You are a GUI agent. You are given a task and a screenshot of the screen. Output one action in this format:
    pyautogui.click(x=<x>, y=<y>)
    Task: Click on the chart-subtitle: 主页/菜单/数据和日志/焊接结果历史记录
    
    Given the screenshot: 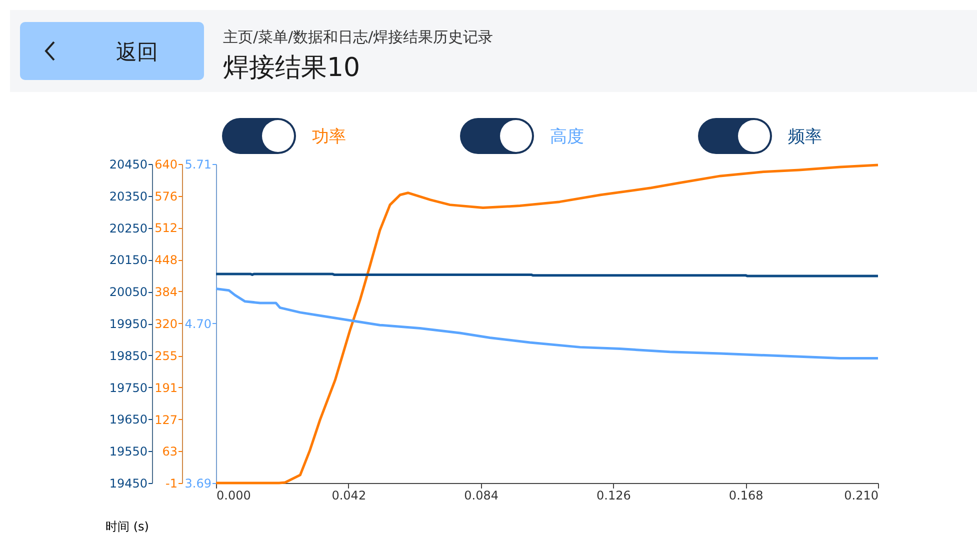 What is the action you would take?
    pyautogui.click(x=358, y=37)
    